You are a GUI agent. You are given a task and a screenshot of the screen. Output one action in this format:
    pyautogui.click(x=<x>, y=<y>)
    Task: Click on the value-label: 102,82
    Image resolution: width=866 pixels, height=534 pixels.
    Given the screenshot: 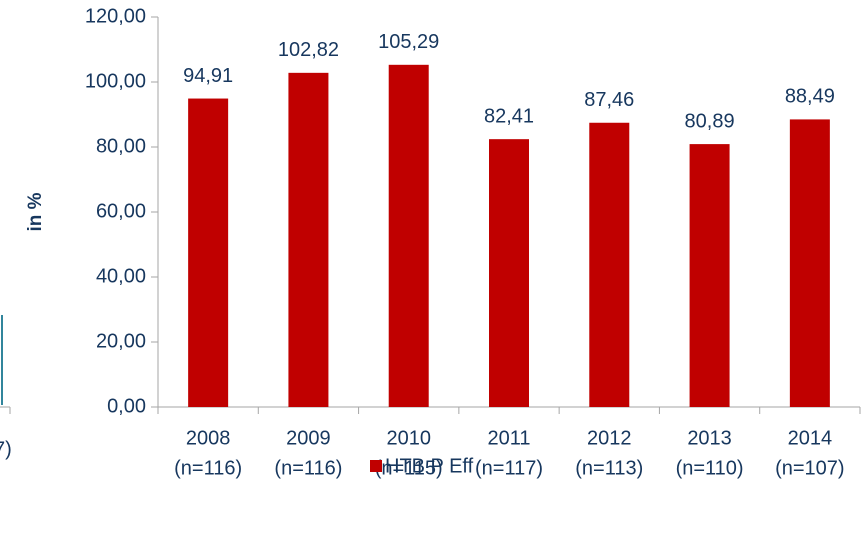 What is the action you would take?
    pyautogui.click(x=308, y=50)
    